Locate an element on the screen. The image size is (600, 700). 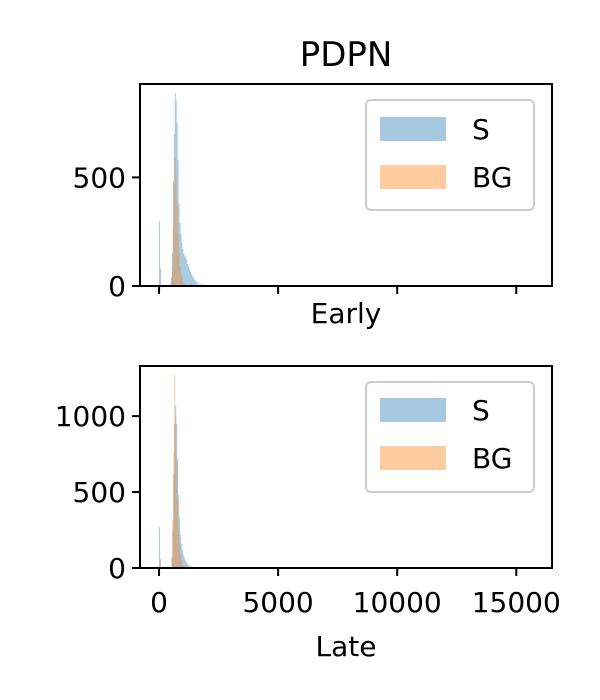
x-tick-label: 5000 is located at coordinates (277, 602).